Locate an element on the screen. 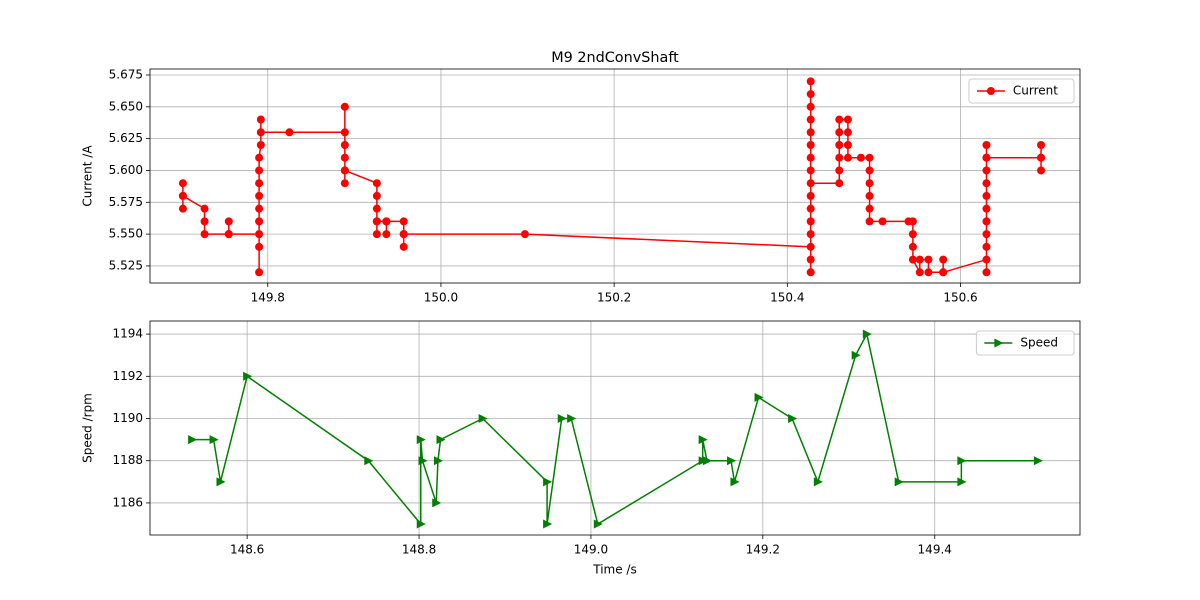 The width and height of the screenshot is (1200, 600). x-tick-label: 149.2 is located at coordinates (763, 550).